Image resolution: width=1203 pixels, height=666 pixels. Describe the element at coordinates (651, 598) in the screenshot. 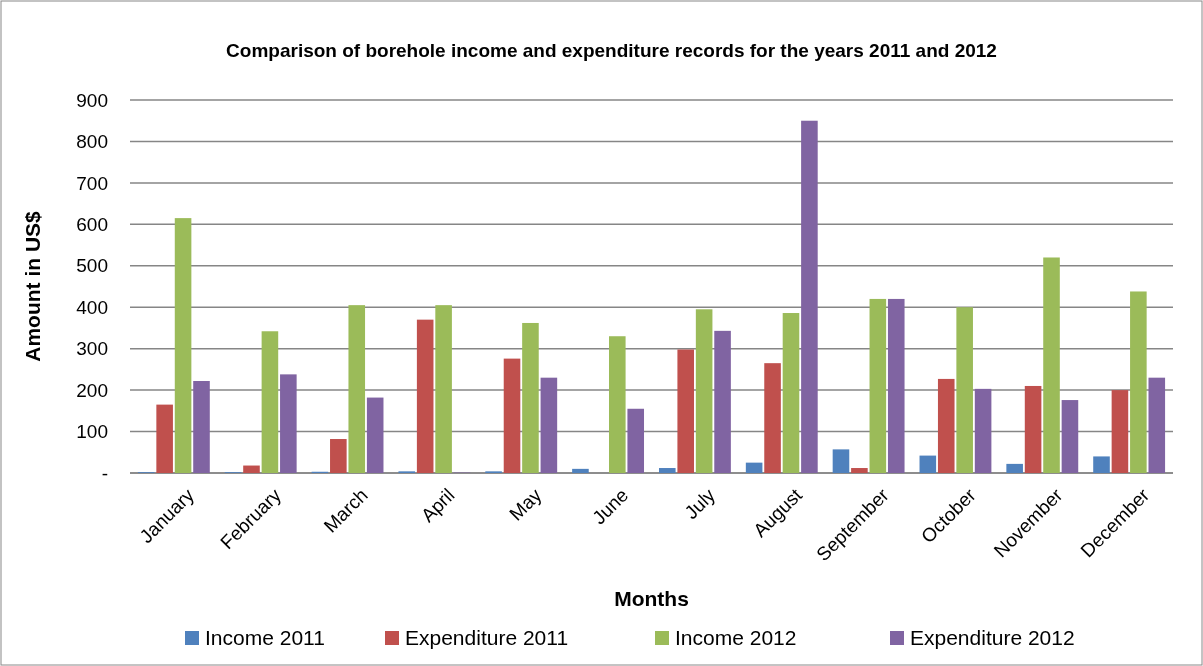

I see `x-axis-title: Months` at that location.